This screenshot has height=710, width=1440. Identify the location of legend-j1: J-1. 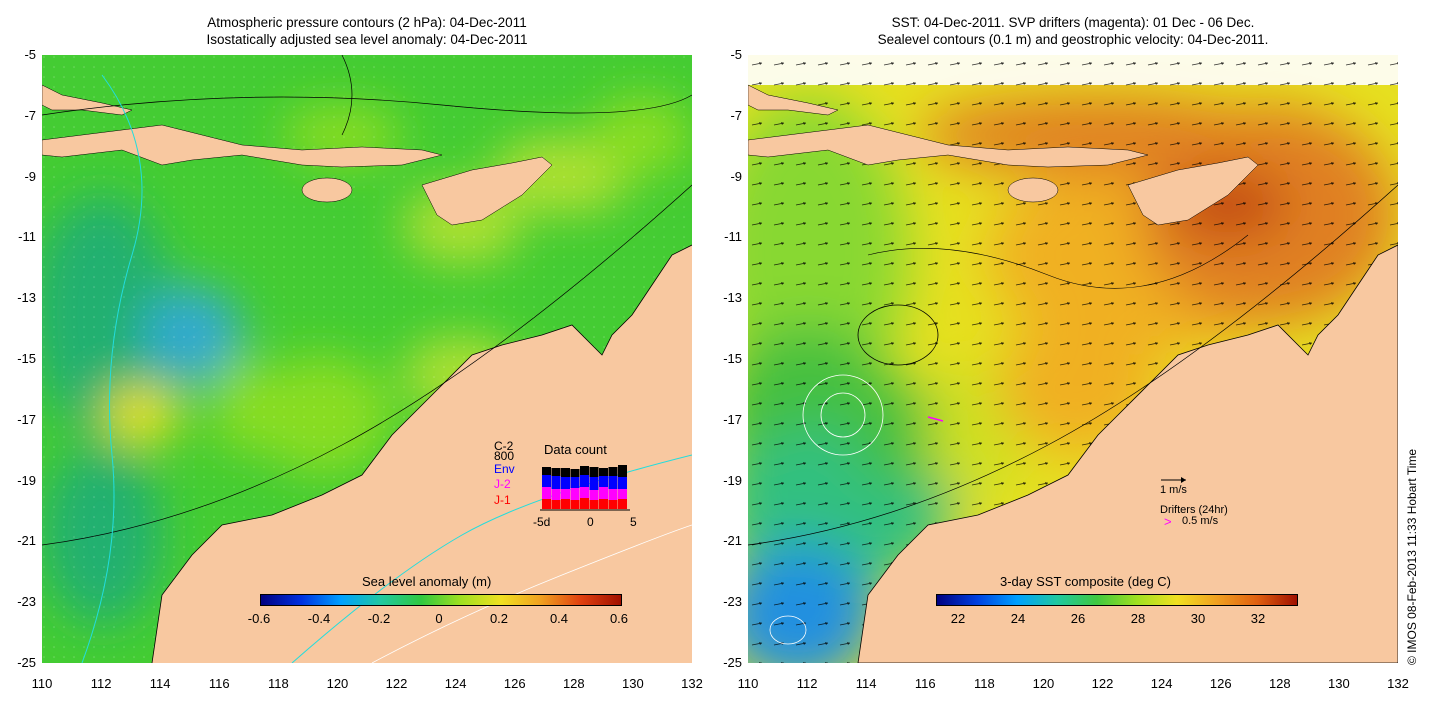
(502, 500).